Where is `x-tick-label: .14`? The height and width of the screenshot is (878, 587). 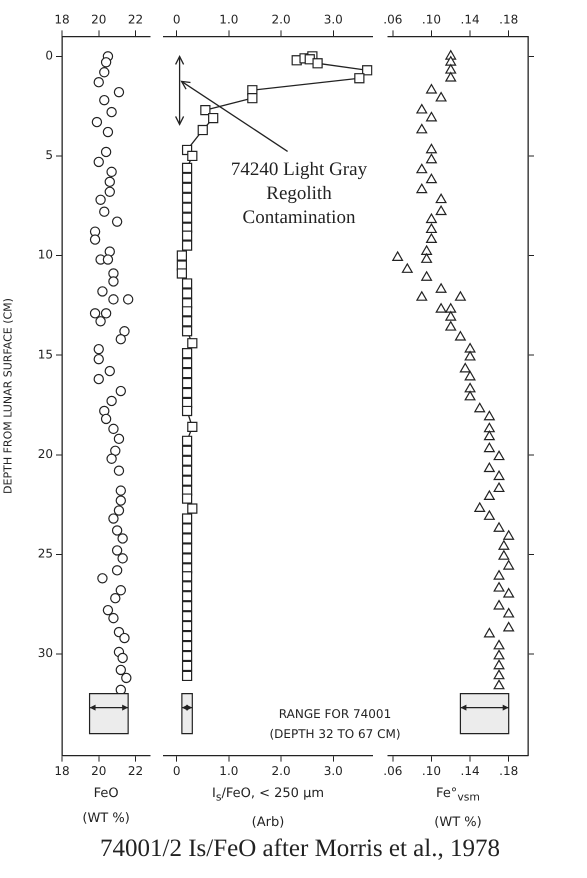
x-tick-label: .14 is located at coordinates (470, 771).